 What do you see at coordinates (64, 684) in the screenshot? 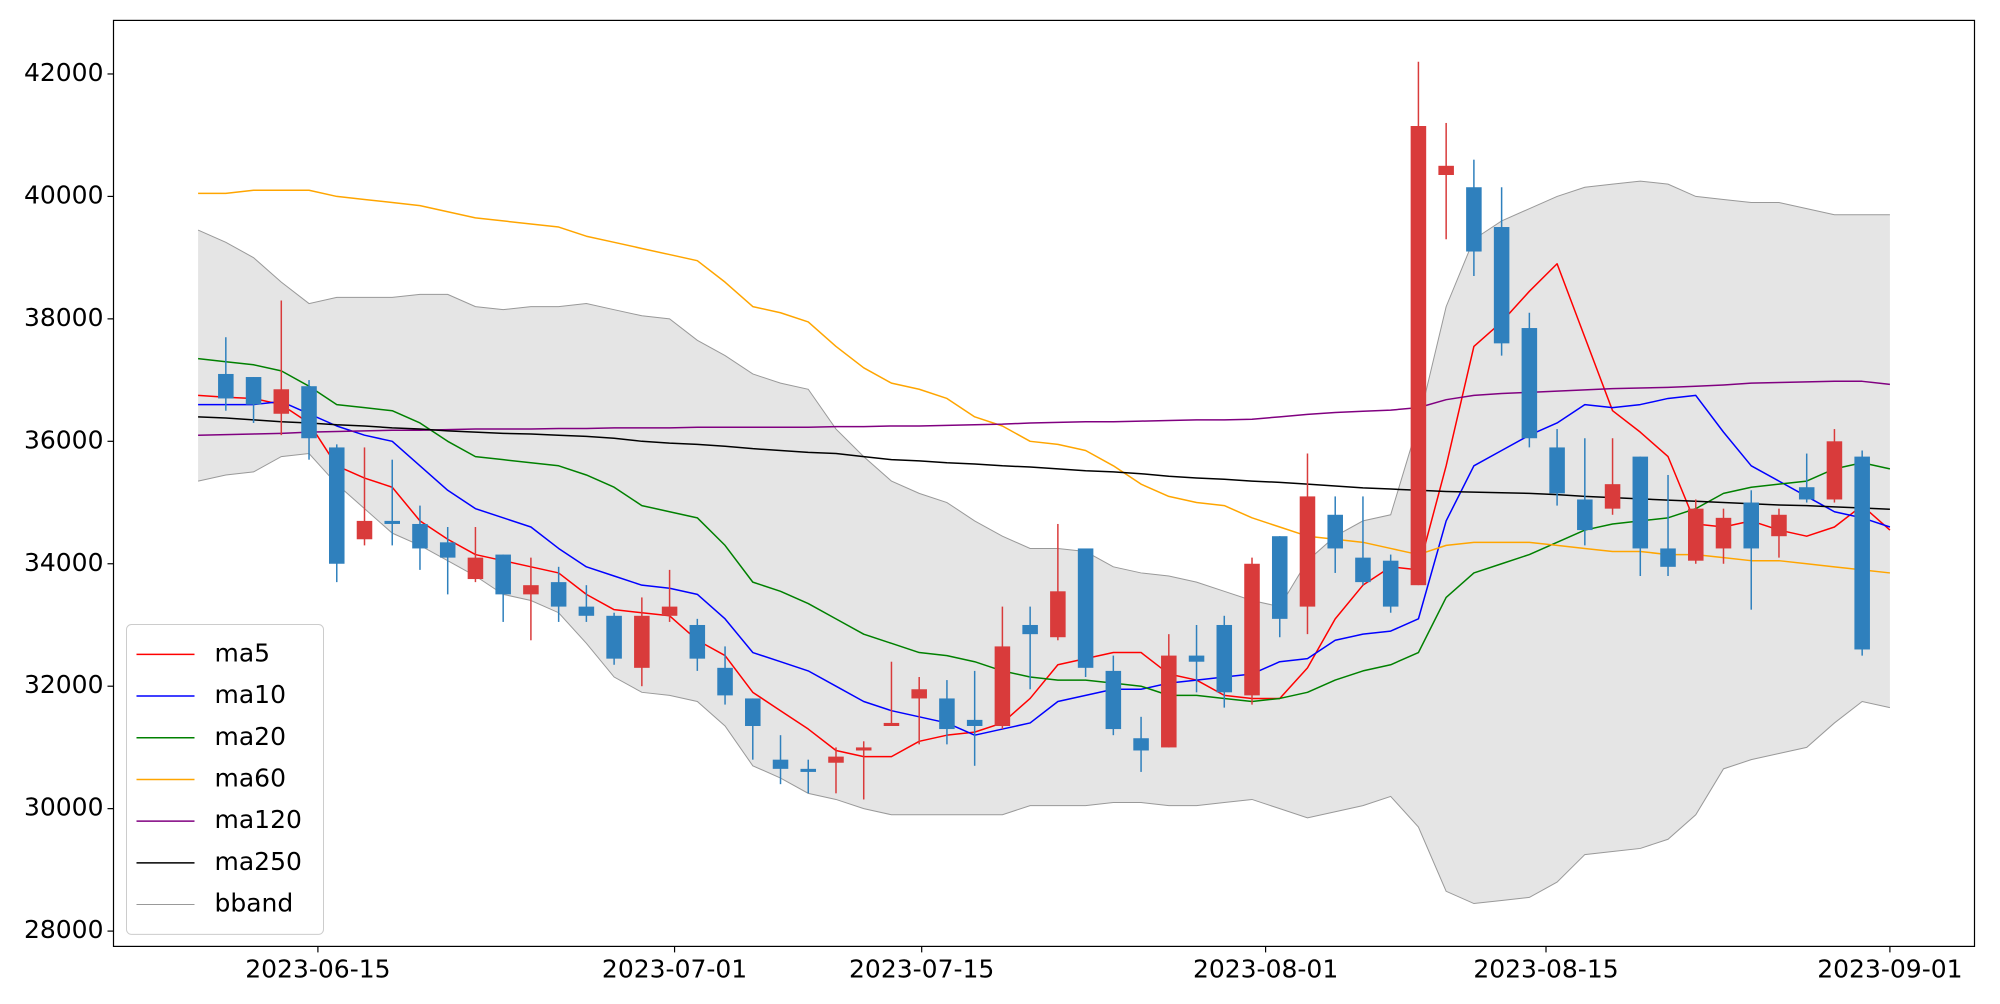
I see `y-tick-label: 32000` at bounding box center [64, 684].